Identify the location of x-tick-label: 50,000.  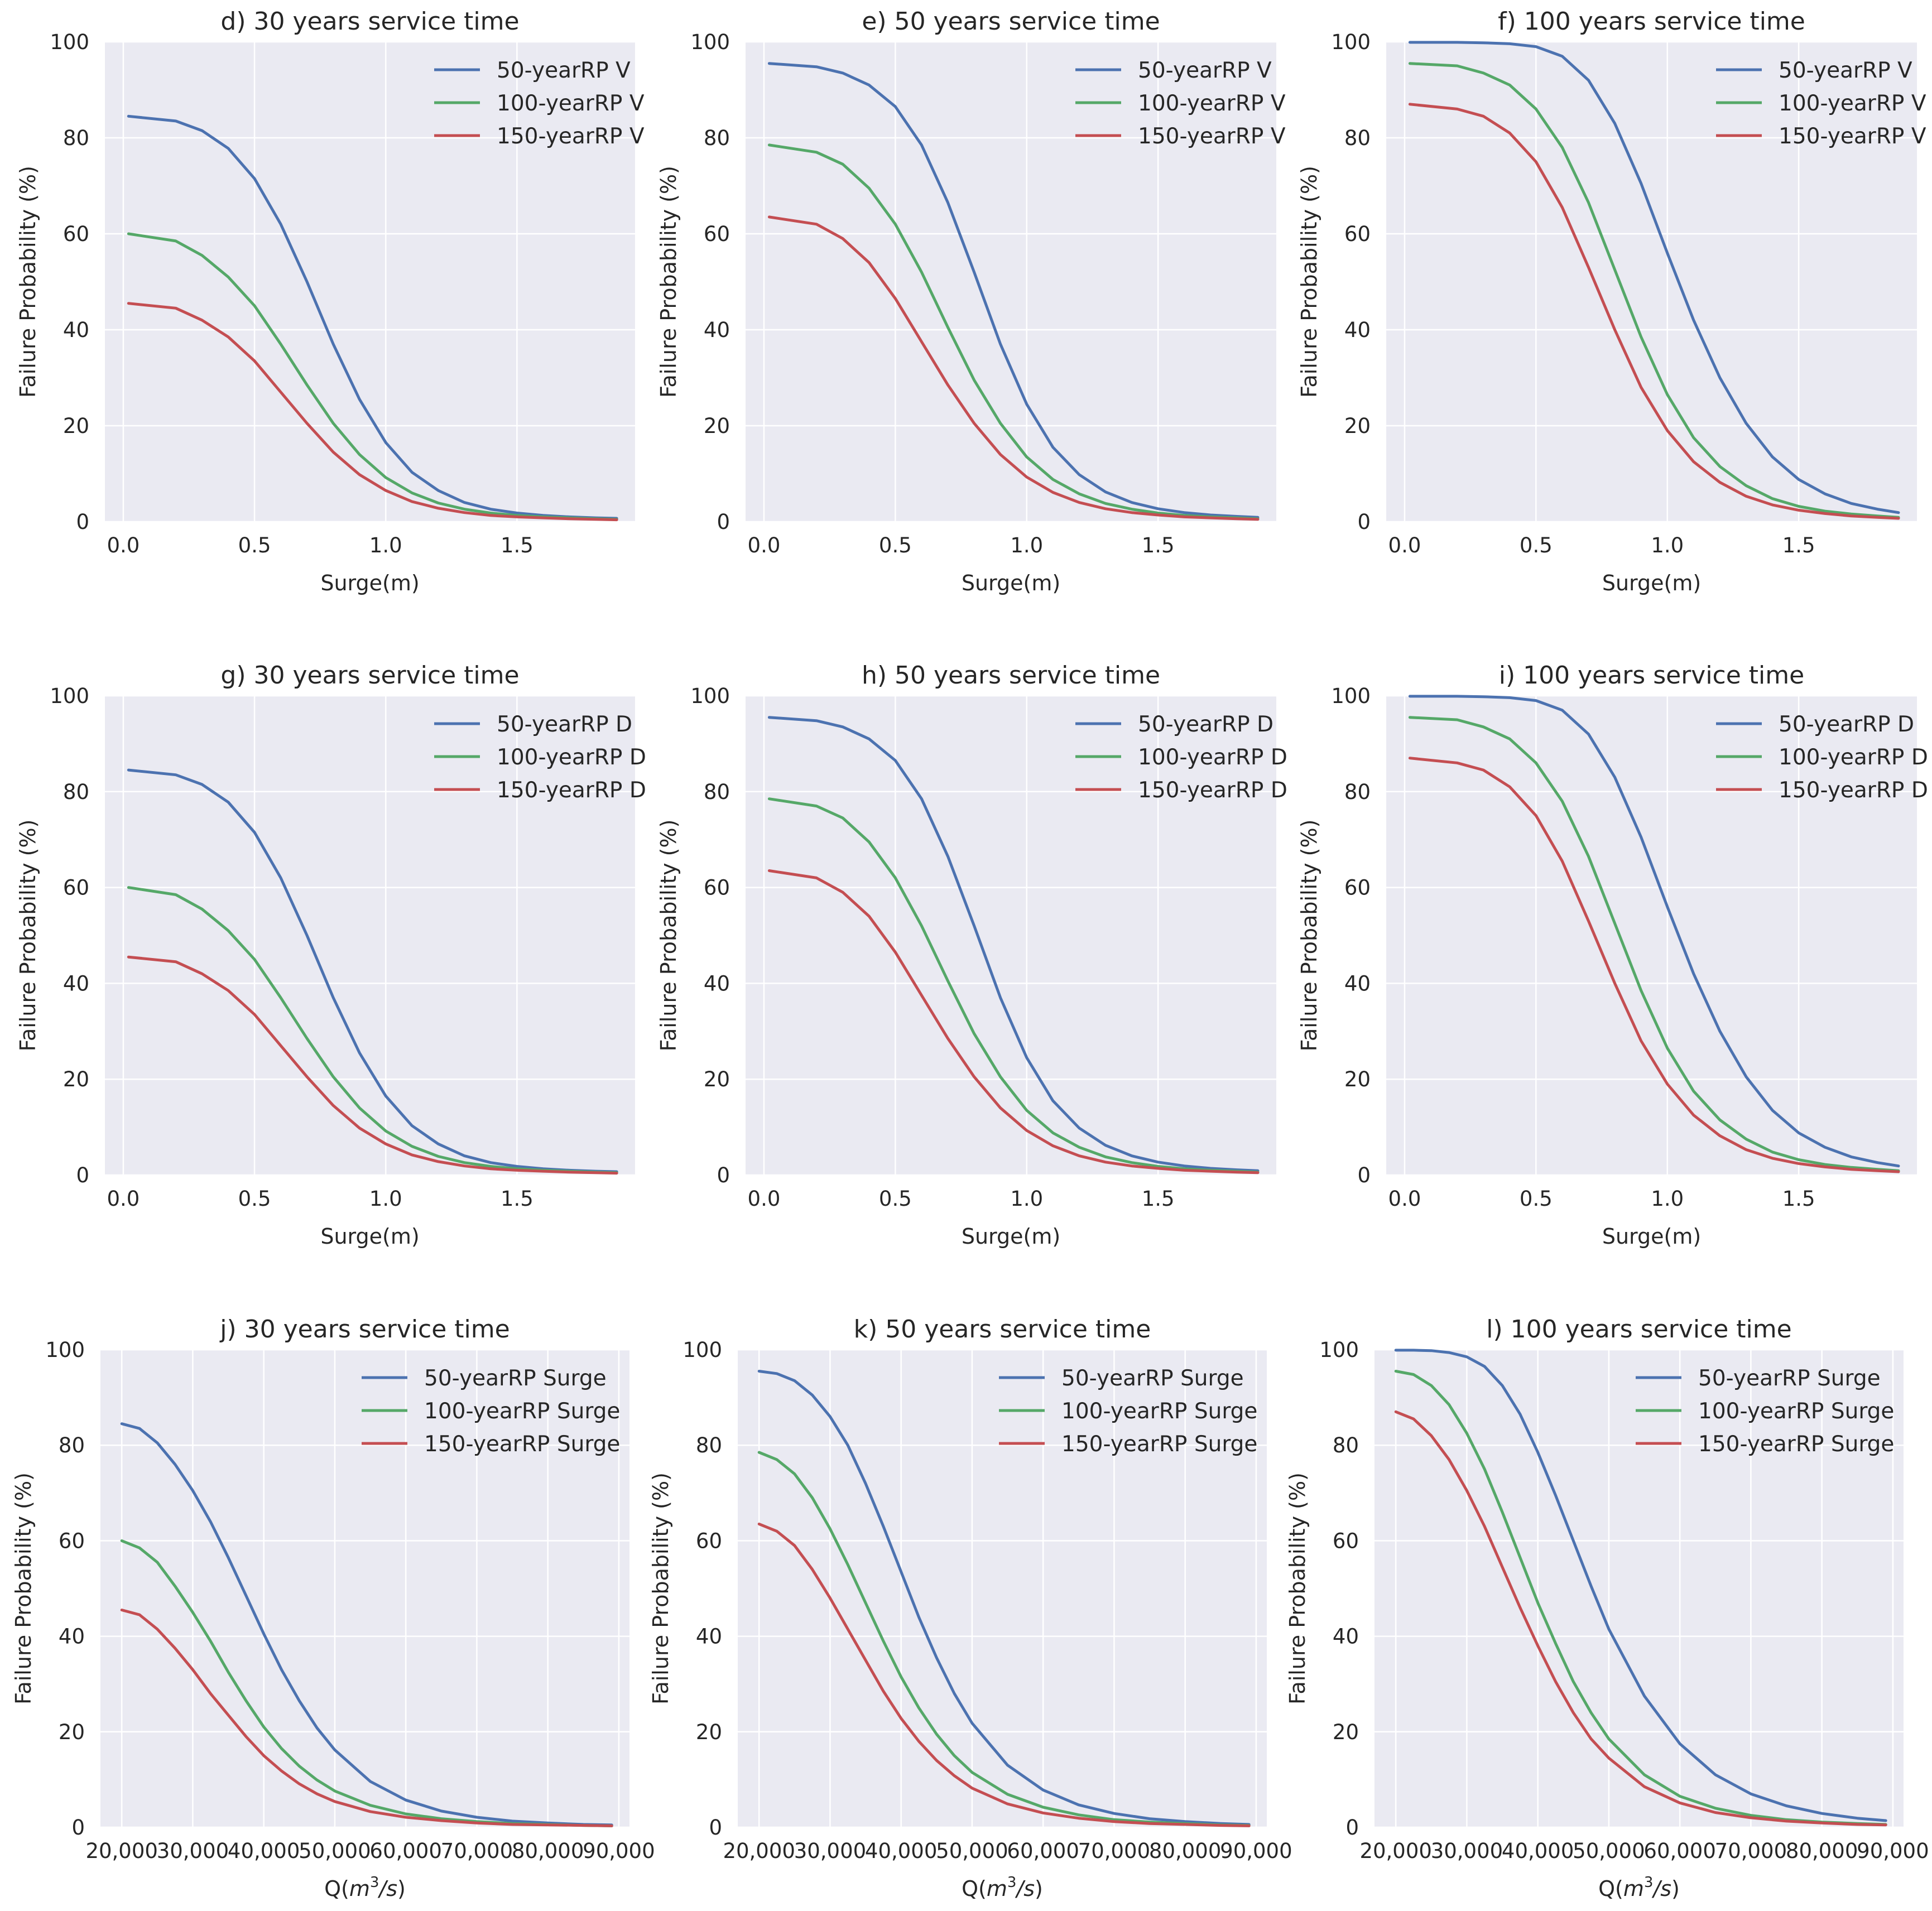
(335, 1851).